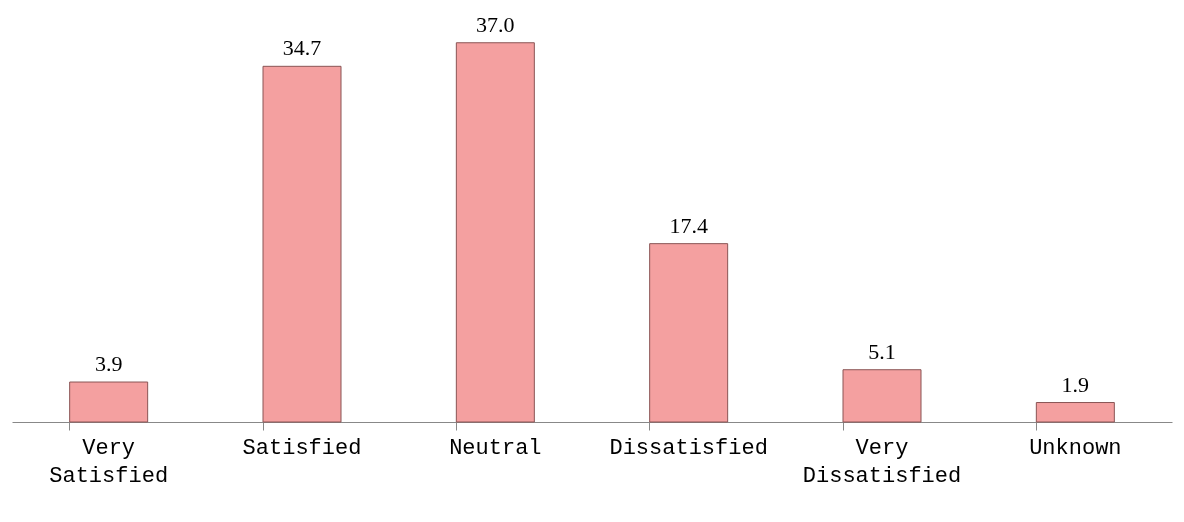 The width and height of the screenshot is (1184, 522). What do you see at coordinates (108, 364) in the screenshot?
I see `data-label: 3.9` at bounding box center [108, 364].